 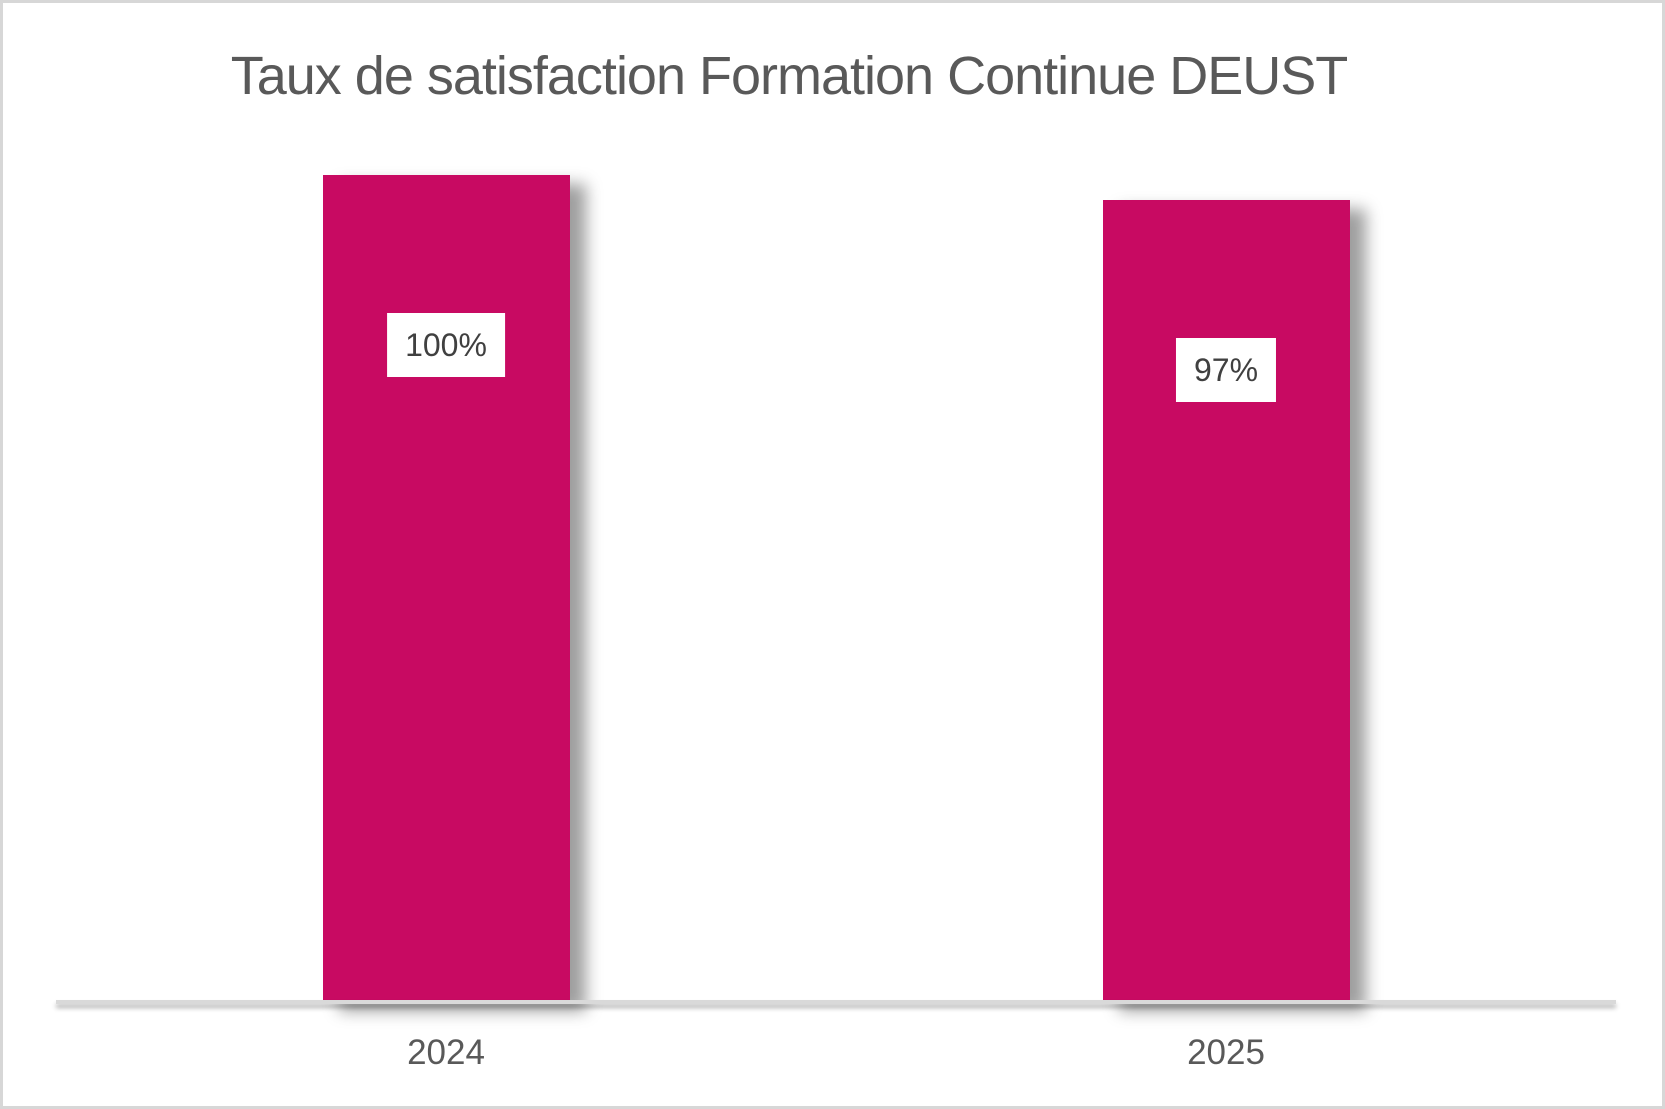 What do you see at coordinates (1226, 600) in the screenshot?
I see `bar-2025` at bounding box center [1226, 600].